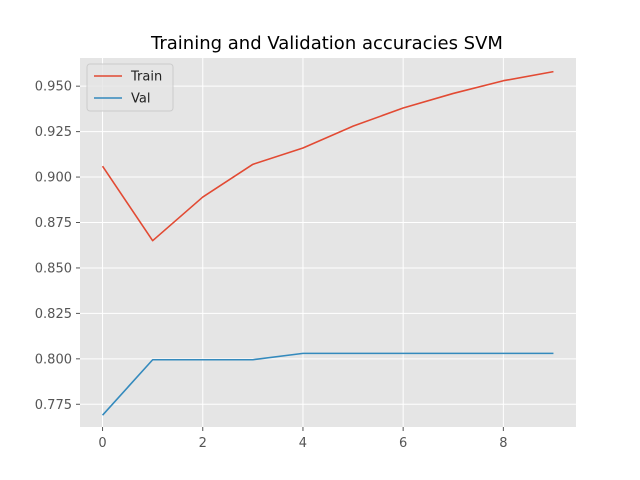  What do you see at coordinates (303, 443) in the screenshot?
I see `x-tick-label: 4` at bounding box center [303, 443].